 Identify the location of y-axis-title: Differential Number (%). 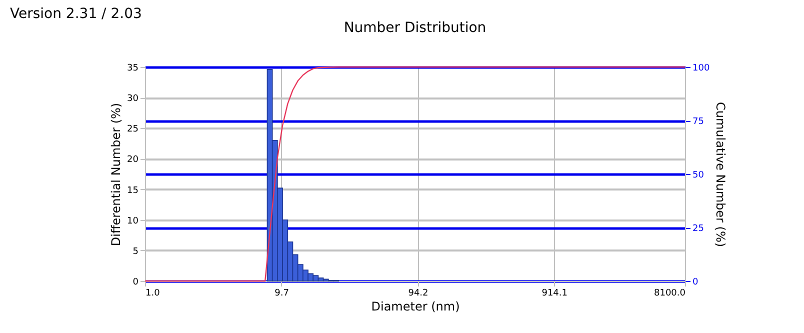
(116, 174).